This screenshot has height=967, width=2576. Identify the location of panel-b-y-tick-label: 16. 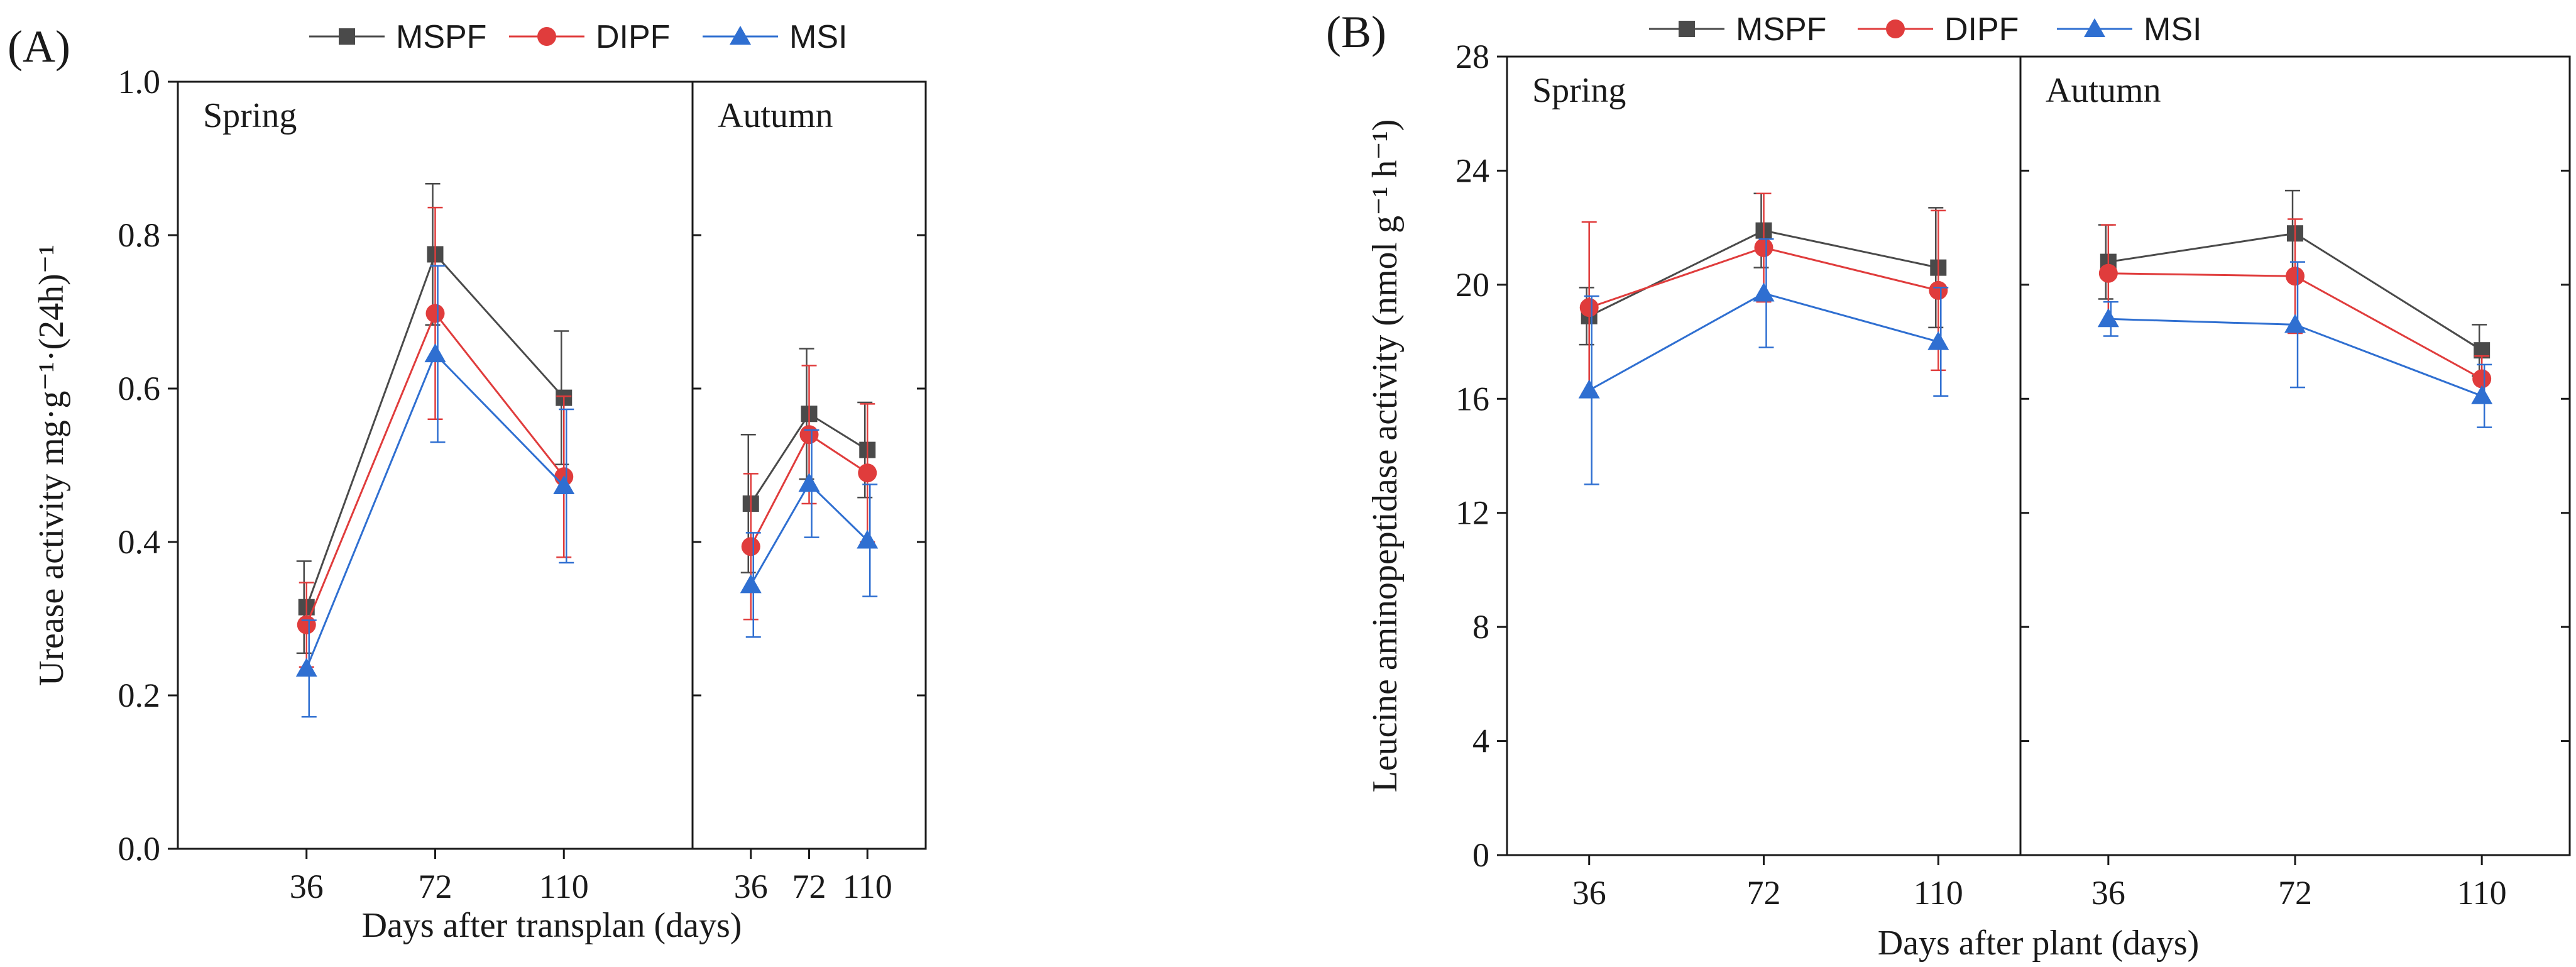
(1472, 398).